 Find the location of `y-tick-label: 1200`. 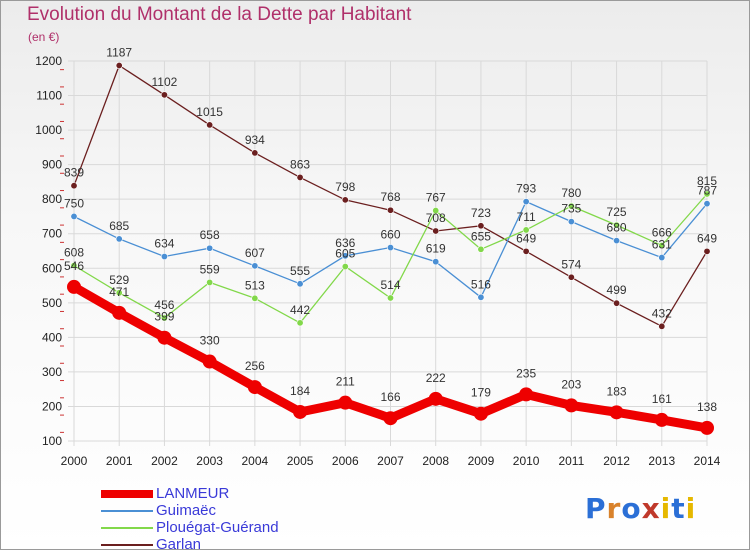

y-tick-label: 1200 is located at coordinates (48, 61).